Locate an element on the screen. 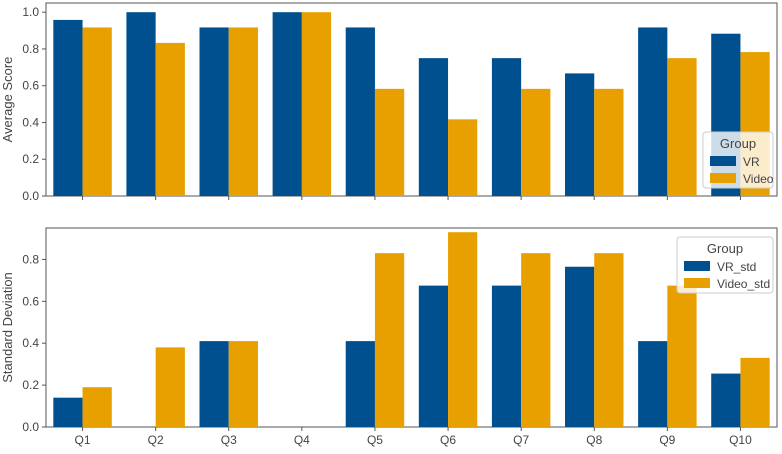  bar-vr-q9 is located at coordinates (653, 112).